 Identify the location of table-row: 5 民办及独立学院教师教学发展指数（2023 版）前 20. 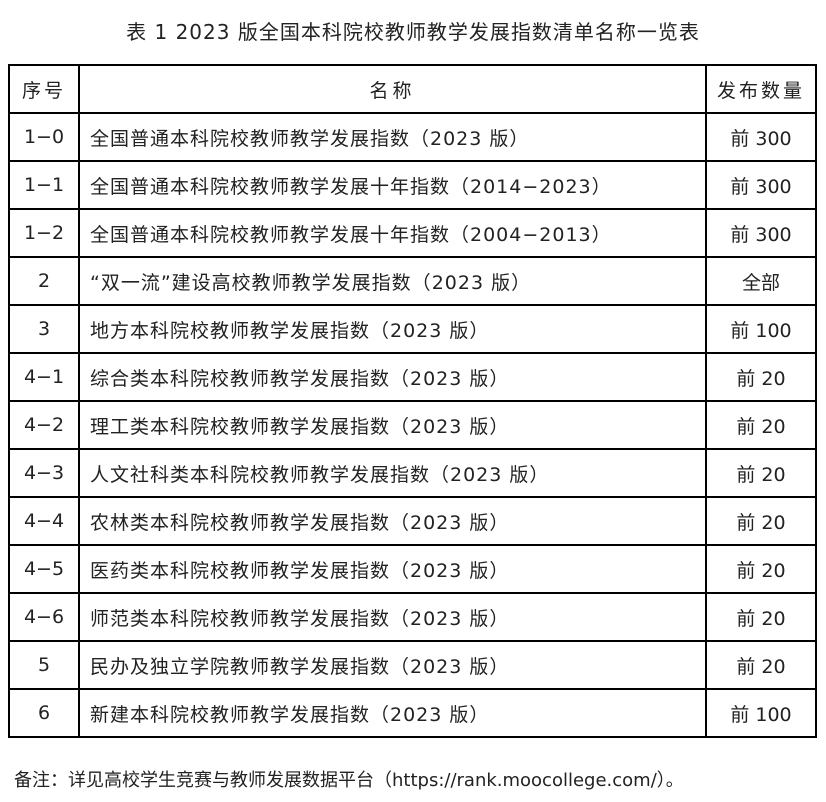
(412, 665).